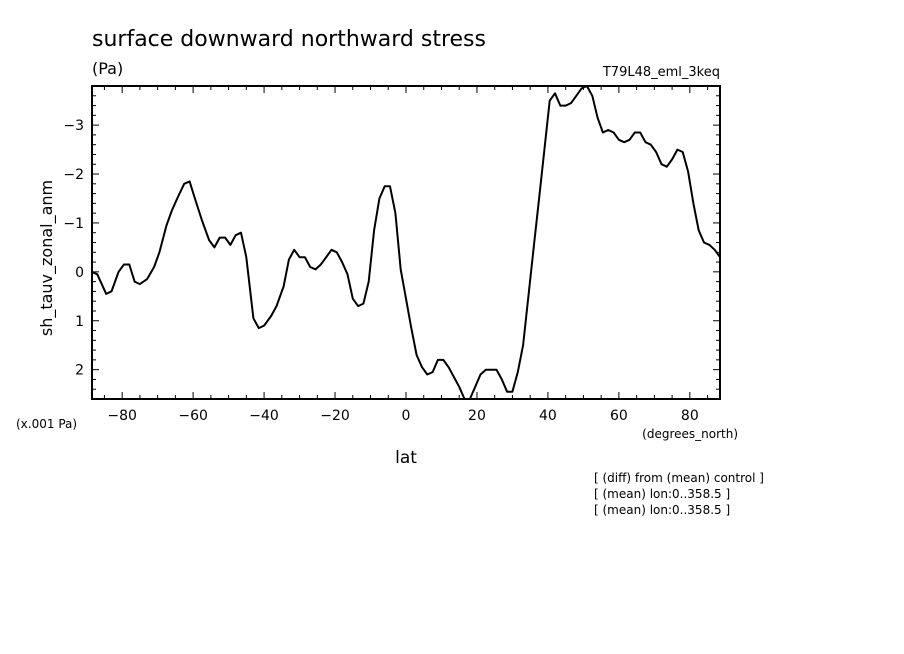 The image size is (904, 654). Describe the element at coordinates (264, 416) in the screenshot. I see `x-tick-label: −40` at that location.